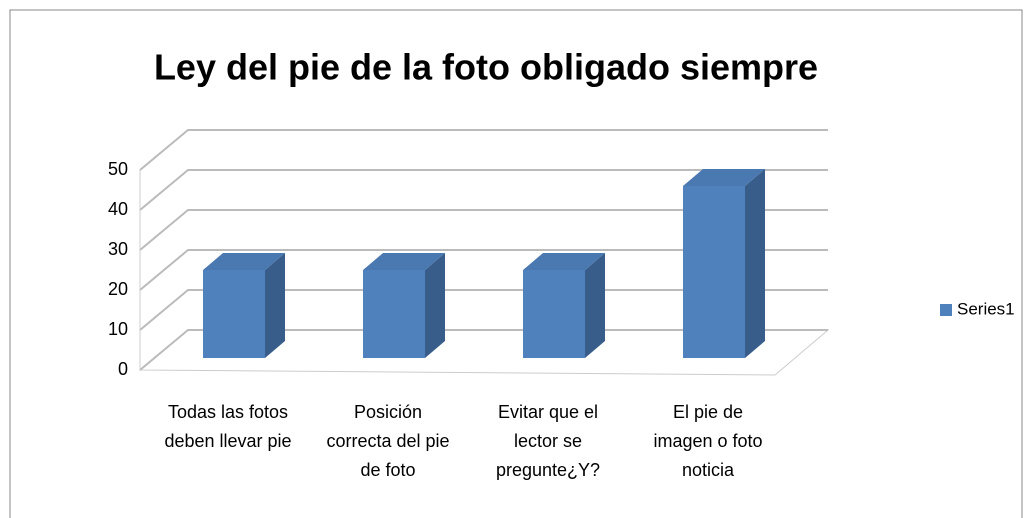 The image size is (1032, 518). I want to click on x-tick-label: El pie de imagen o foto noticia, so click(708, 441).